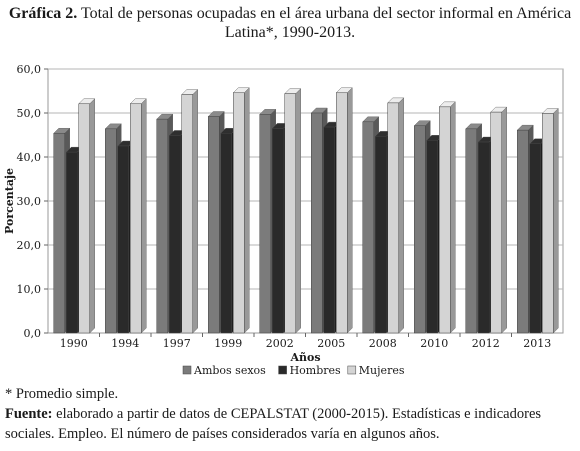  What do you see at coordinates (29, 157) in the screenshot?
I see `y-tick-label: 40,0` at bounding box center [29, 157].